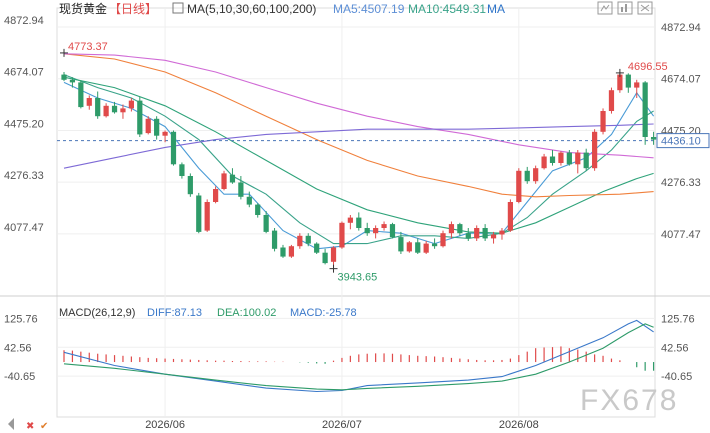  I want to click on macd-label: MACD(26,12,9), so click(97, 313).